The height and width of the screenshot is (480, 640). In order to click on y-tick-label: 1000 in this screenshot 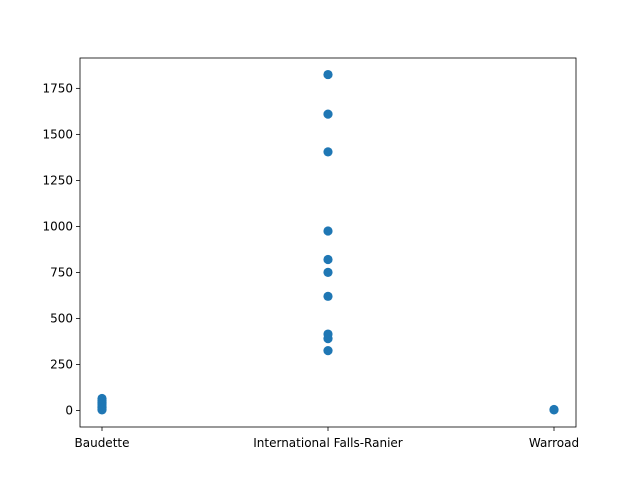, I will do `click(57, 226)`.